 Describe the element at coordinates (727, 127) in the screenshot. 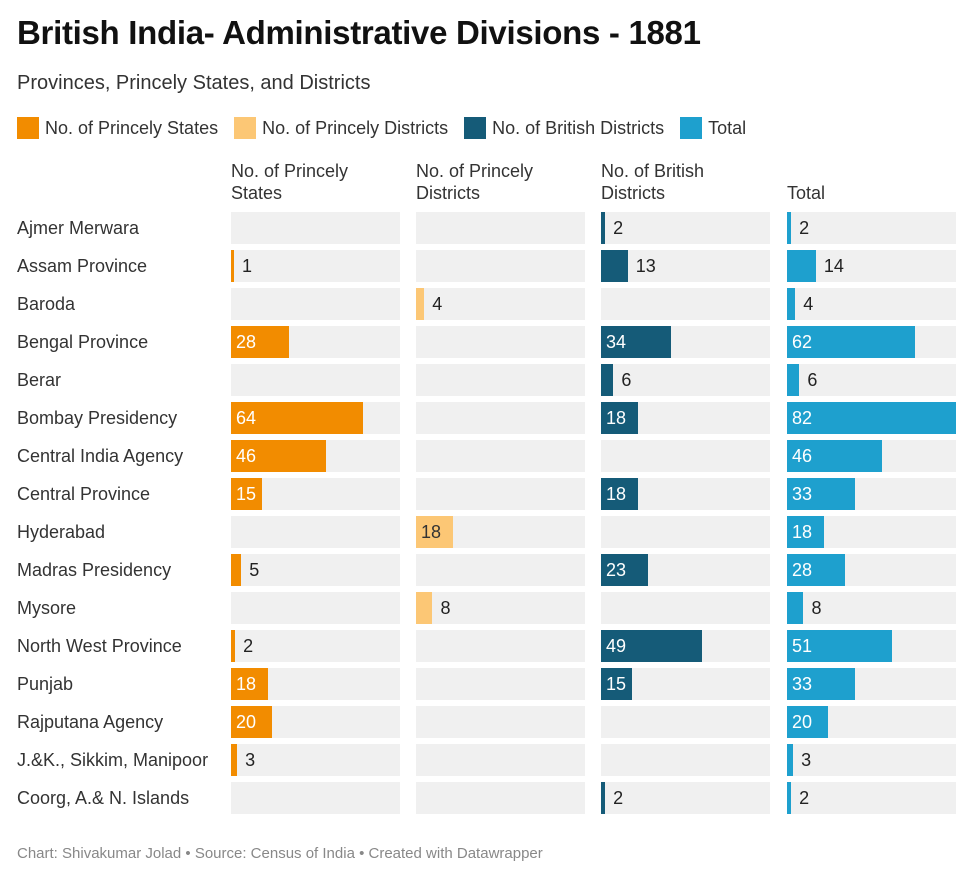

I see `legend-label: Total` at that location.